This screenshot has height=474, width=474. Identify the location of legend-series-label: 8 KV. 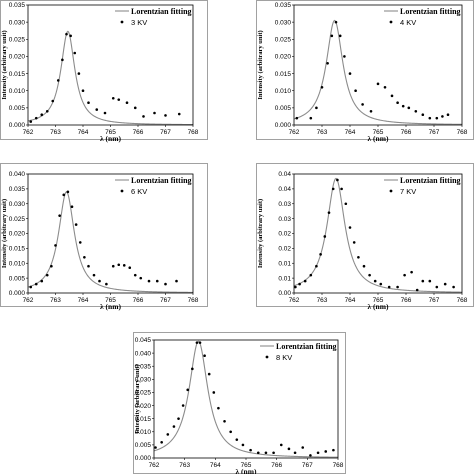
(284, 357).